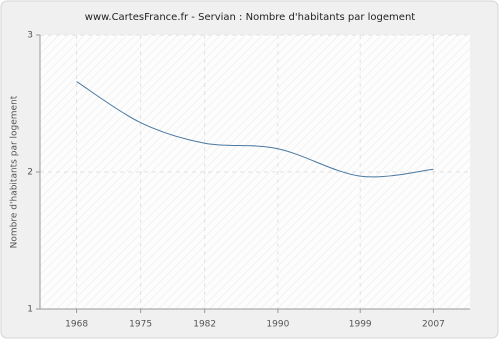 The height and width of the screenshot is (340, 500). I want to click on y-tick-label: 1, so click(30, 310).